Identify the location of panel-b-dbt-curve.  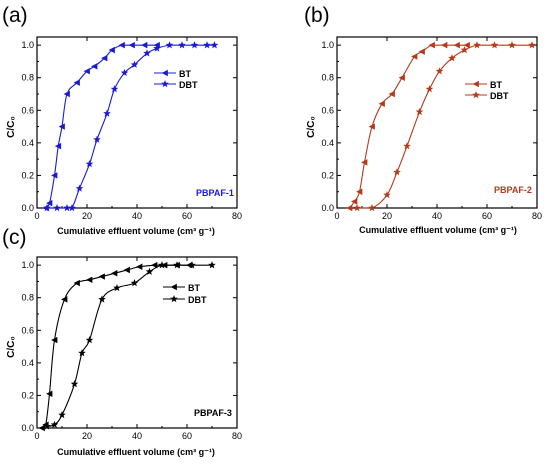
(444, 126).